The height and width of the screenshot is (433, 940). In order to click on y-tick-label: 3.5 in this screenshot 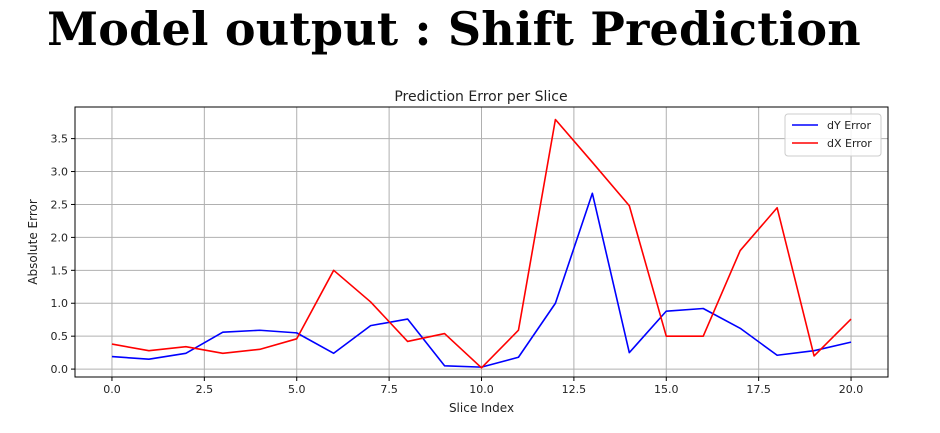, I will do `click(60, 139)`.